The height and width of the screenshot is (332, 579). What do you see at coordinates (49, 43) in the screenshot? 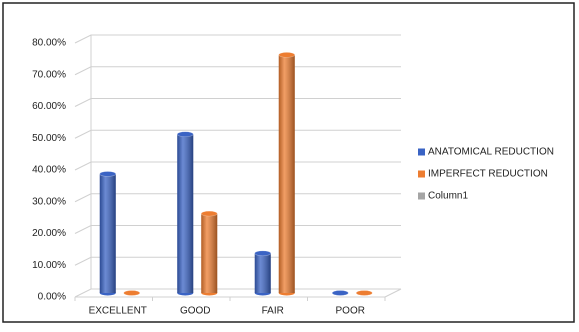
I see `y-tick-label: 80.00%` at bounding box center [49, 43].